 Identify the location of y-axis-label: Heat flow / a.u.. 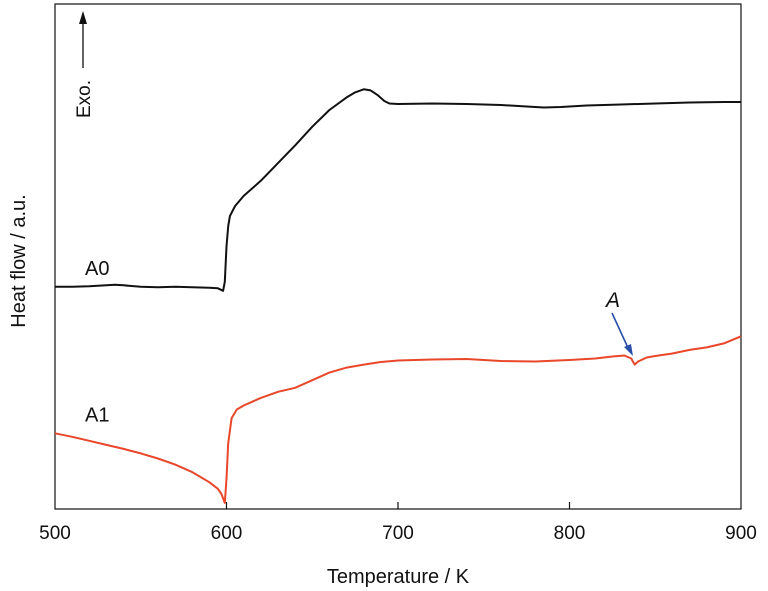
(19, 260).